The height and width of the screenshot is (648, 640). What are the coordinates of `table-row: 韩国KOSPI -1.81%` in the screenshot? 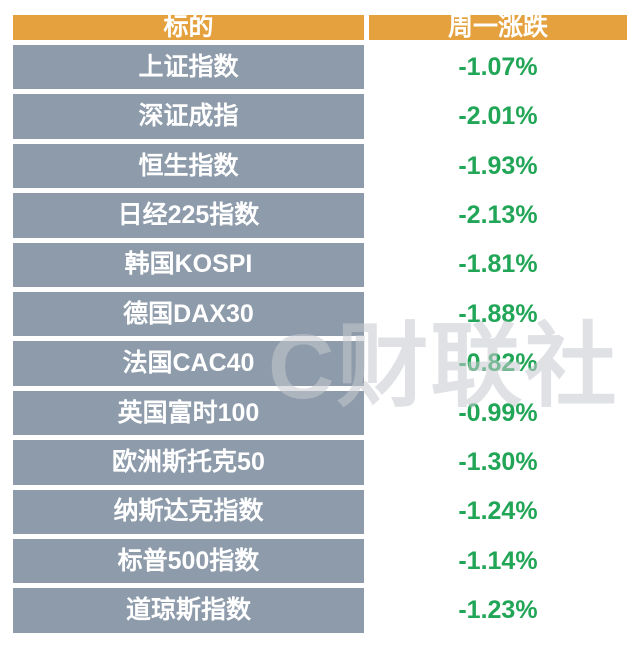 It's located at (320, 265).